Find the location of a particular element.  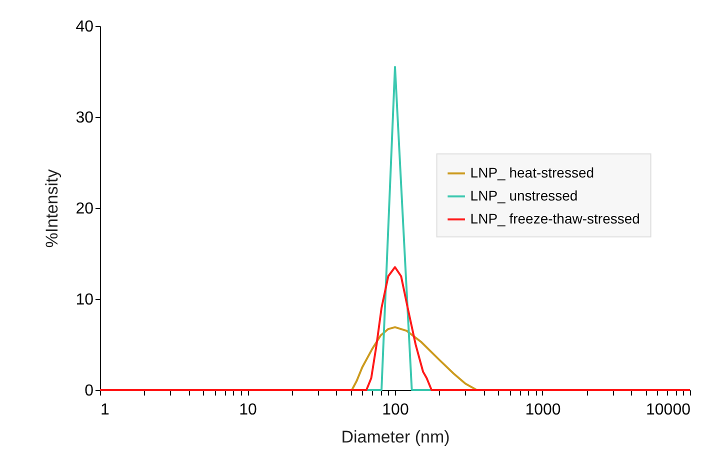

x-tick-label: 10 is located at coordinates (248, 410).